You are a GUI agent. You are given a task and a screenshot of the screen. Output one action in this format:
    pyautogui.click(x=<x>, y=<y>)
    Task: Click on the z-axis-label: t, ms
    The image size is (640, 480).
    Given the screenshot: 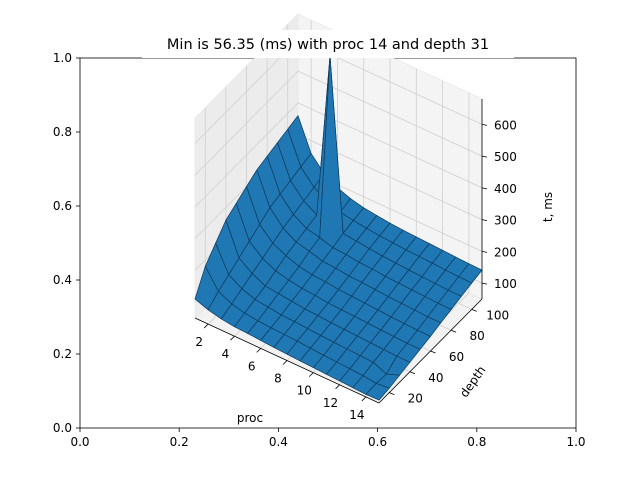 What is the action you would take?
    pyautogui.click(x=548, y=207)
    